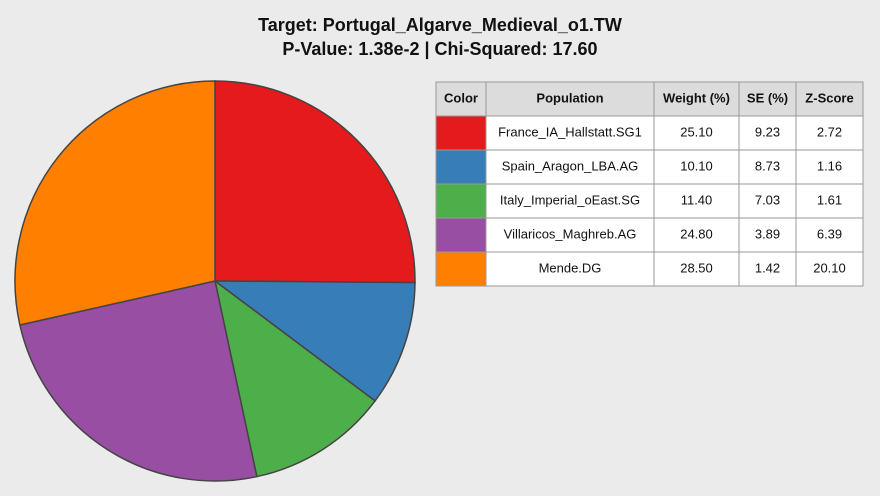  I want to click on cell-text: 28.50, so click(696, 267).